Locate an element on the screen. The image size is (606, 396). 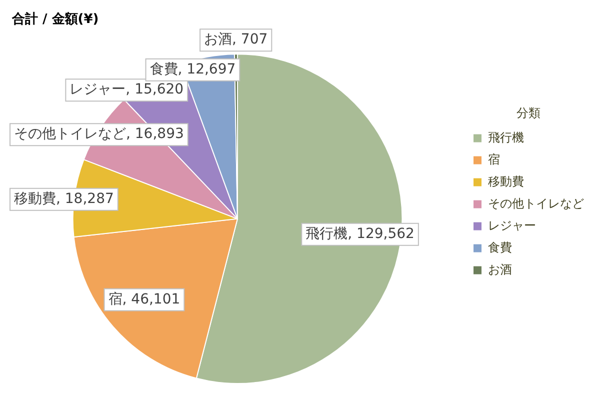
data-label: レジャー, 15,620 is located at coordinates (127, 90).